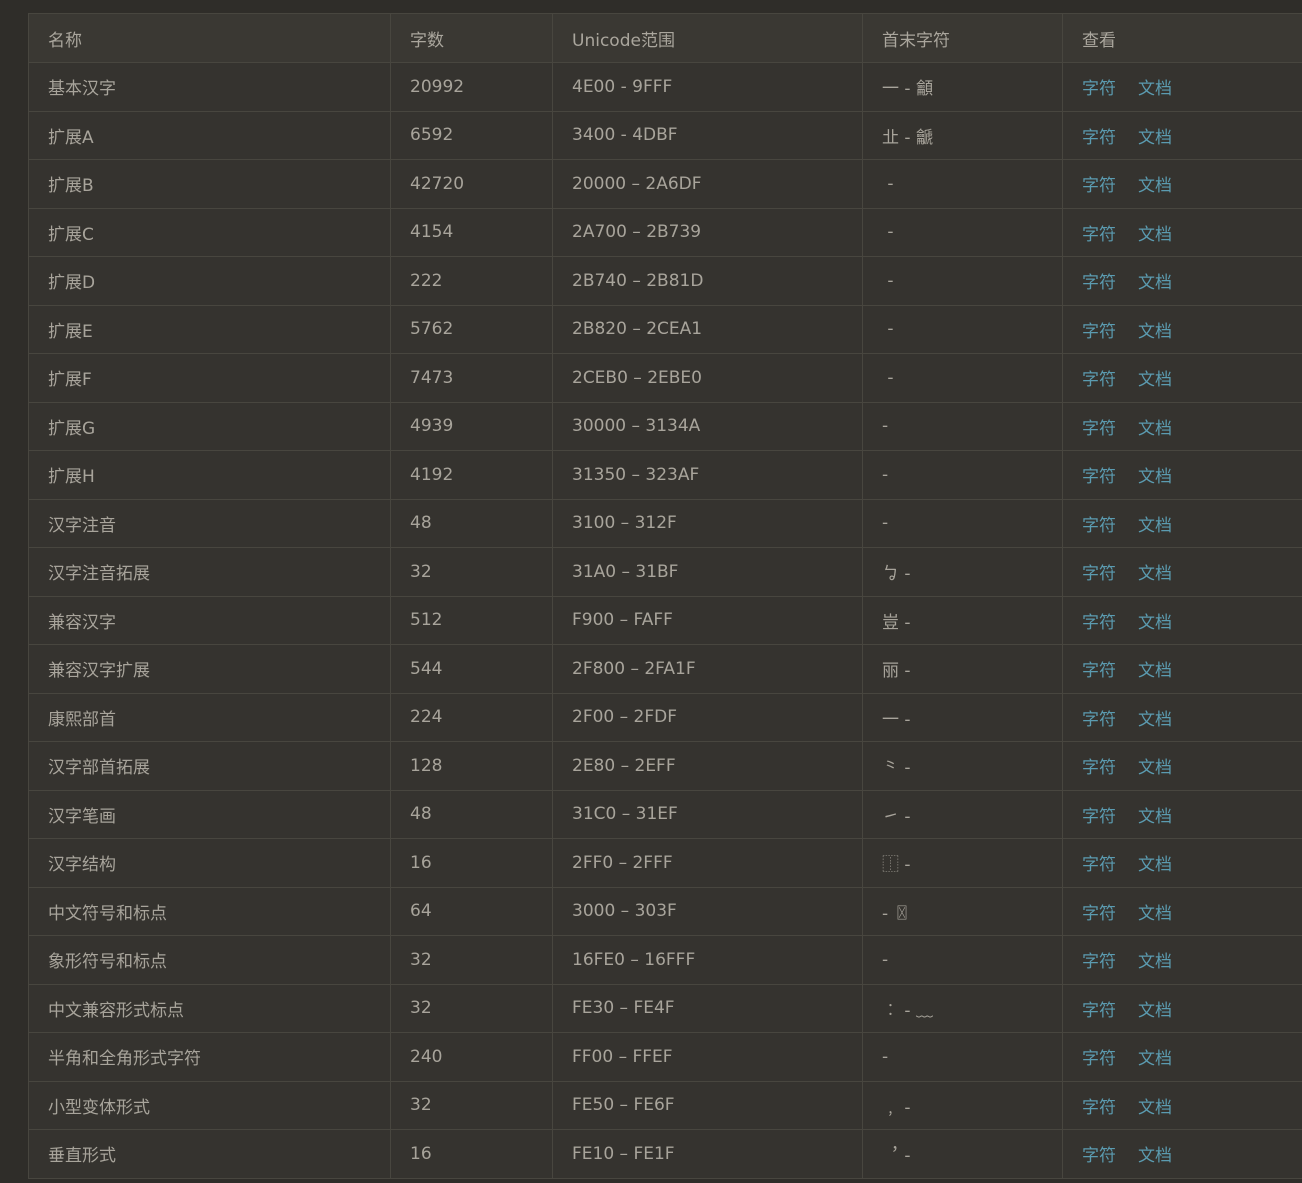 The width and height of the screenshot is (1302, 1183). I want to click on table-row: 小型变体形式 32 FE50 – FE6F ﹐ - 字符 文档, so click(665, 1105).